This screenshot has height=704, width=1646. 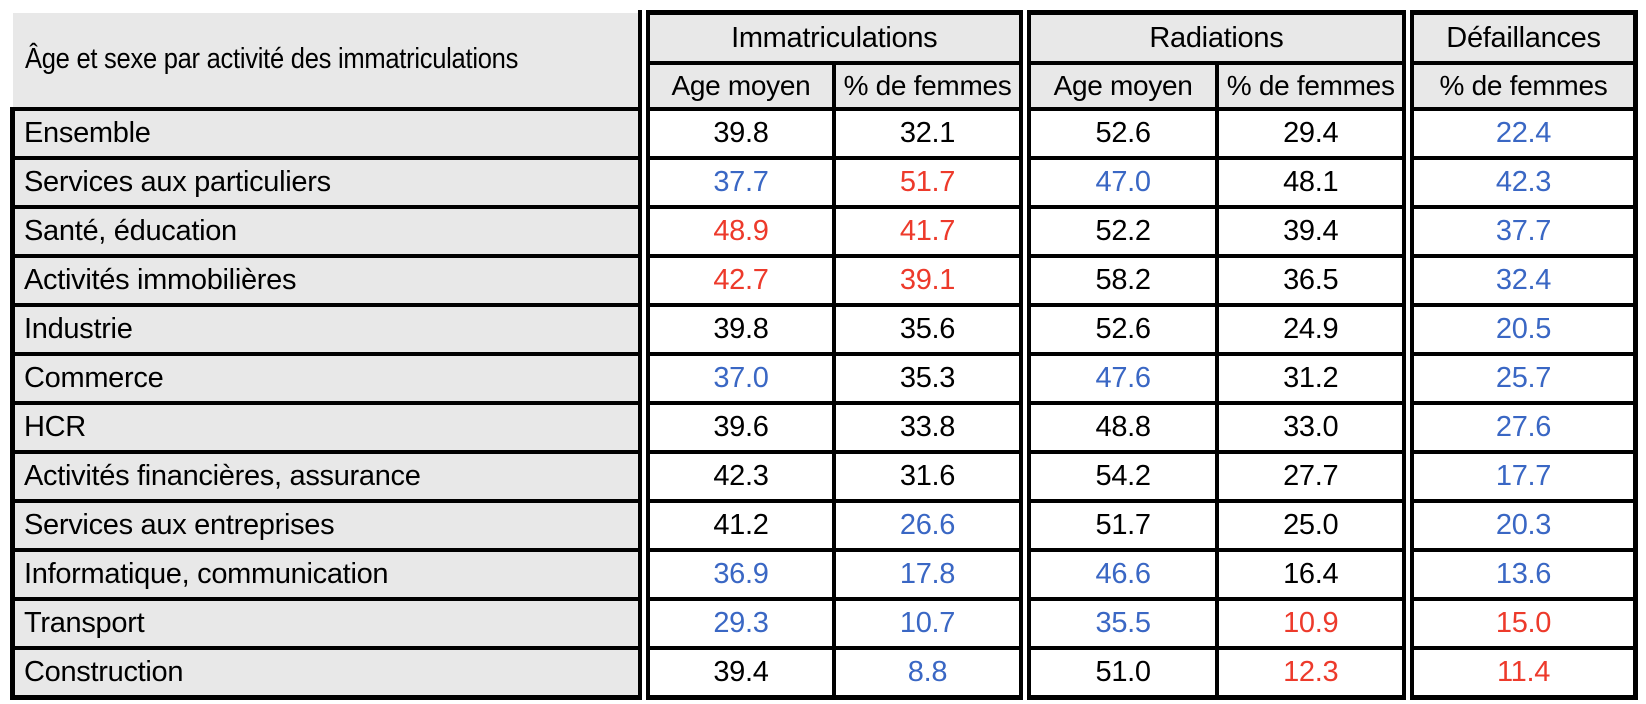 I want to click on value-cell: 10.7, so click(x=929, y=623).